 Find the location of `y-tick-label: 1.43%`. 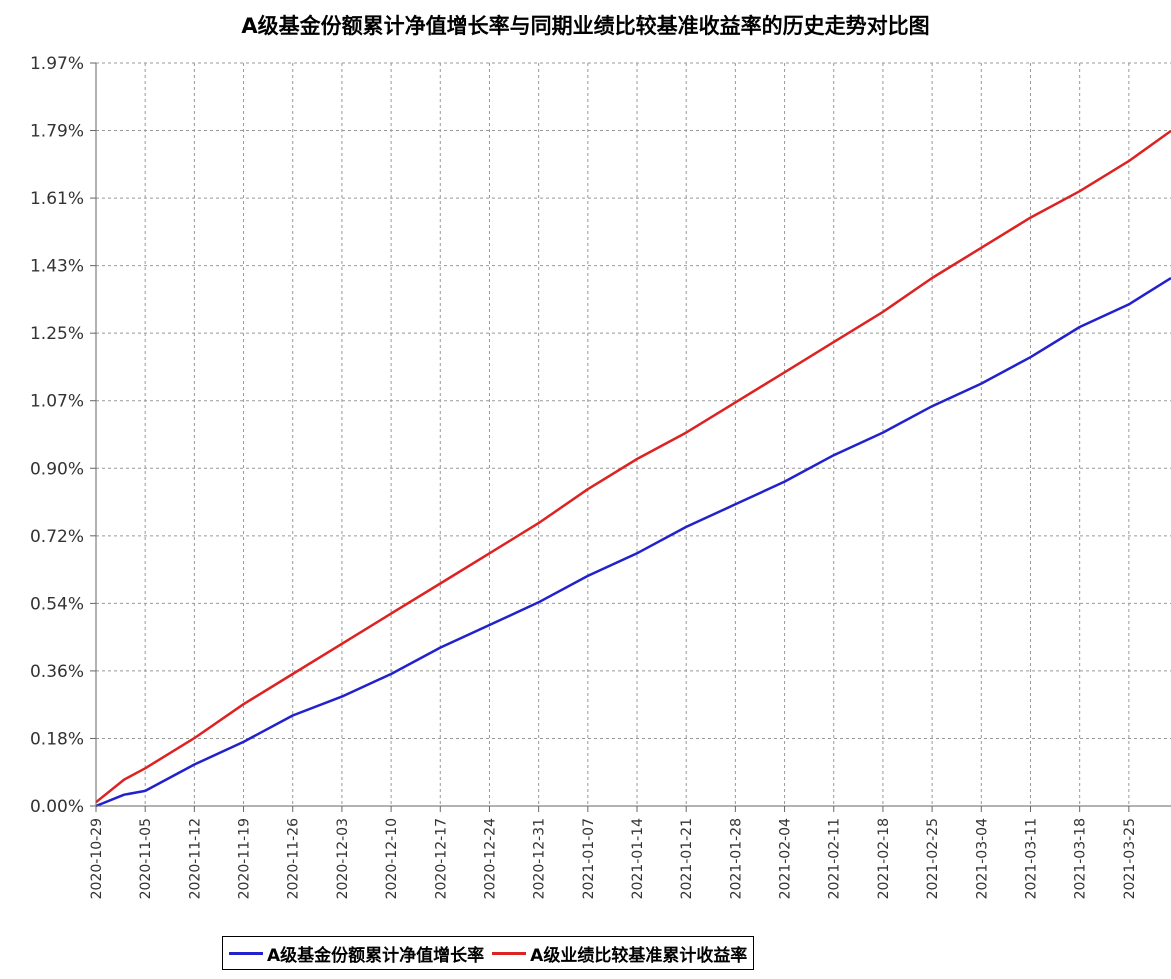

y-tick-label: 1.43% is located at coordinates (57, 267).